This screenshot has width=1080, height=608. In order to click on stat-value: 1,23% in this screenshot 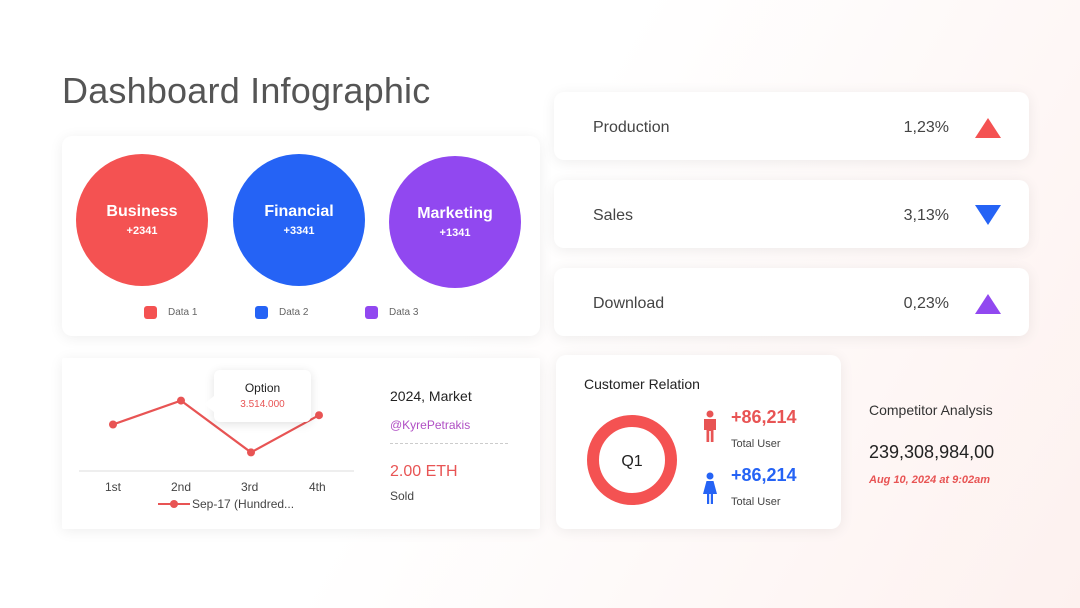, I will do `click(926, 127)`.